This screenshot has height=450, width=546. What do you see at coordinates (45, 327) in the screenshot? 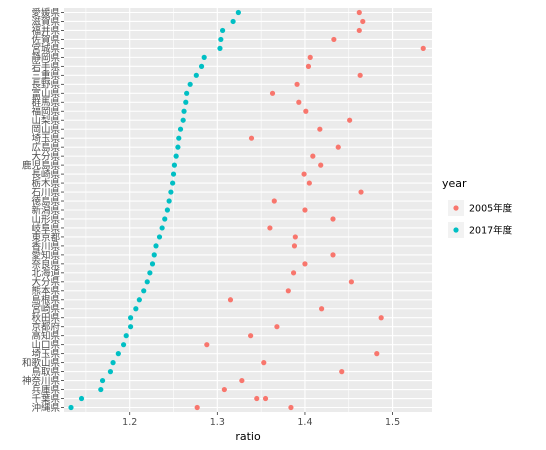
I see `y-tick-label: 京都府` at bounding box center [45, 327].